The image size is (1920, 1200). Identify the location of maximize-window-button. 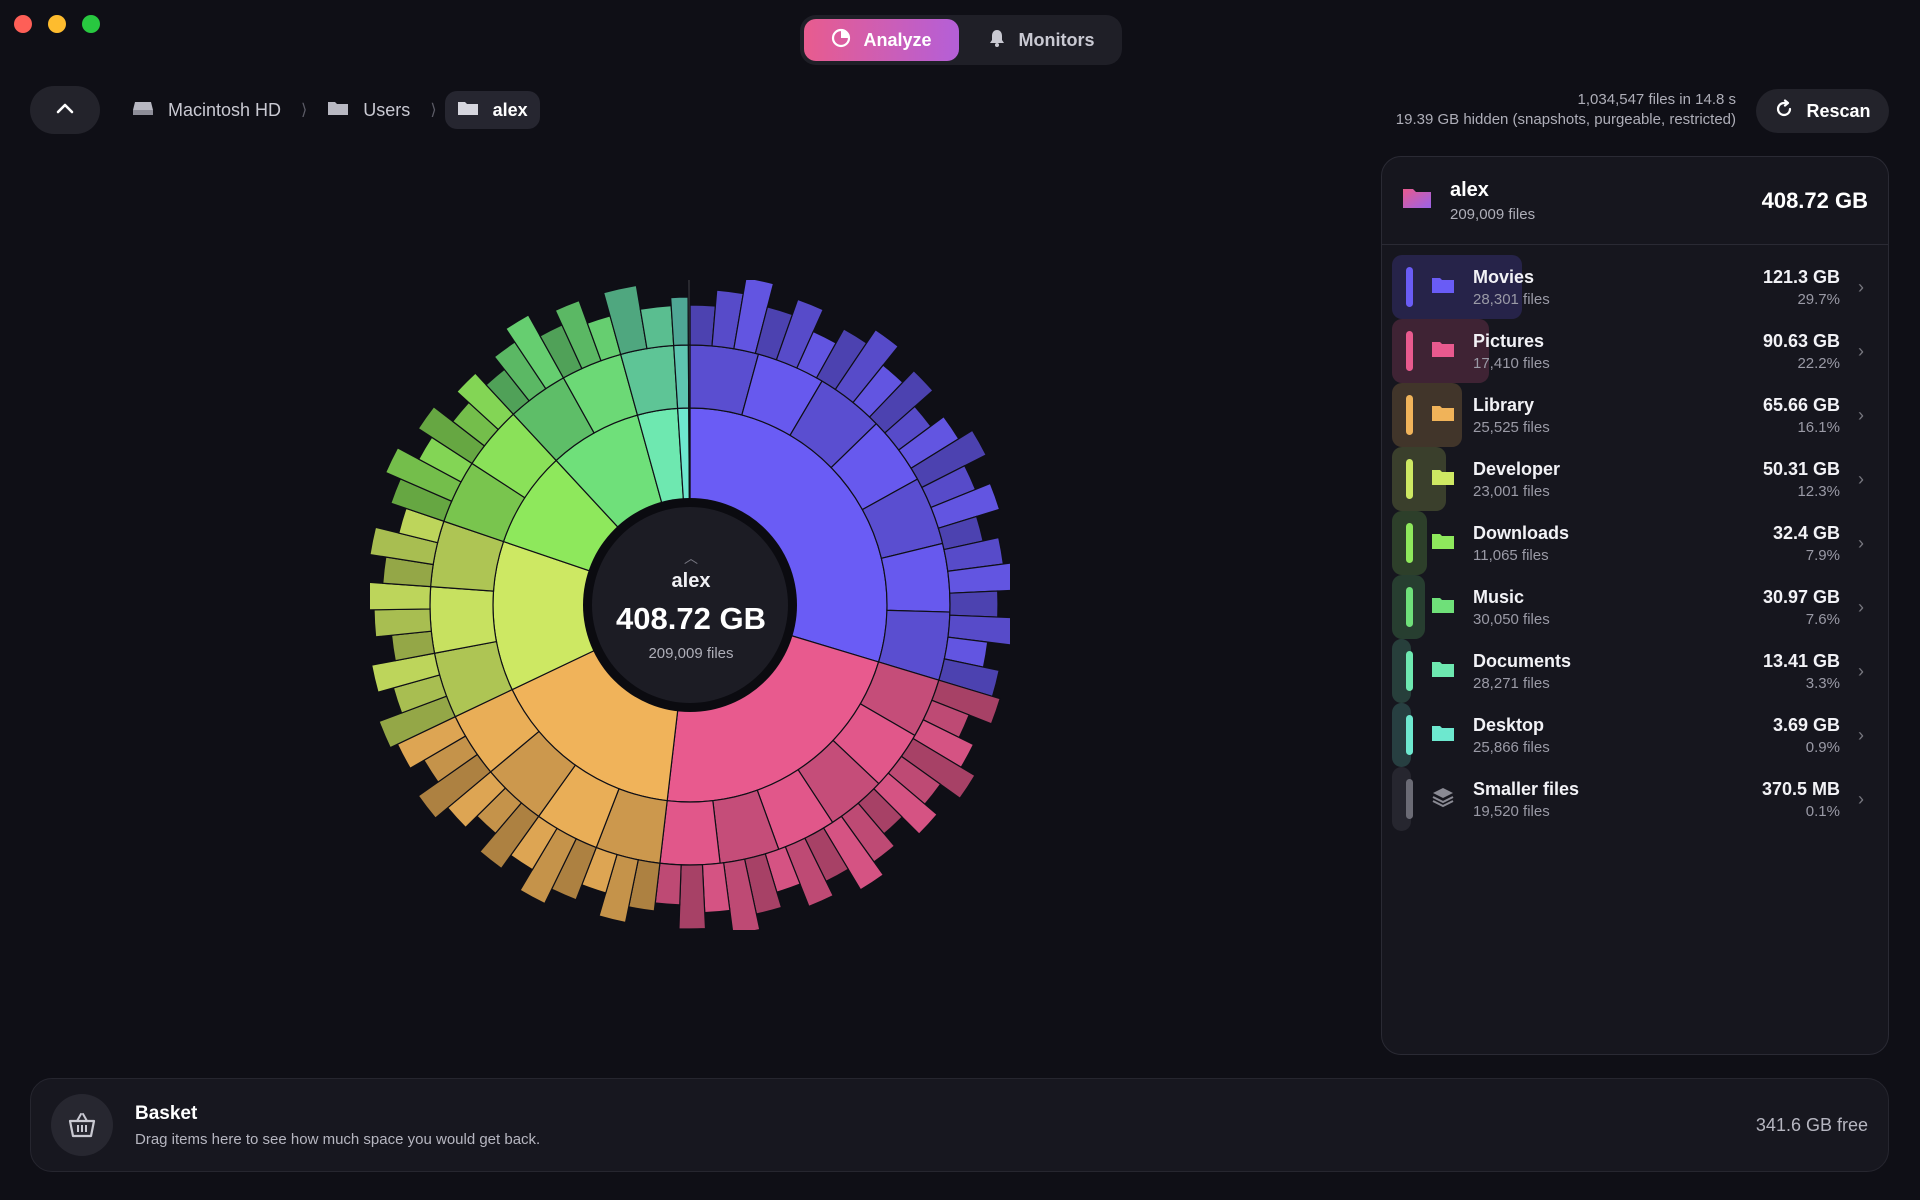
(91, 24).